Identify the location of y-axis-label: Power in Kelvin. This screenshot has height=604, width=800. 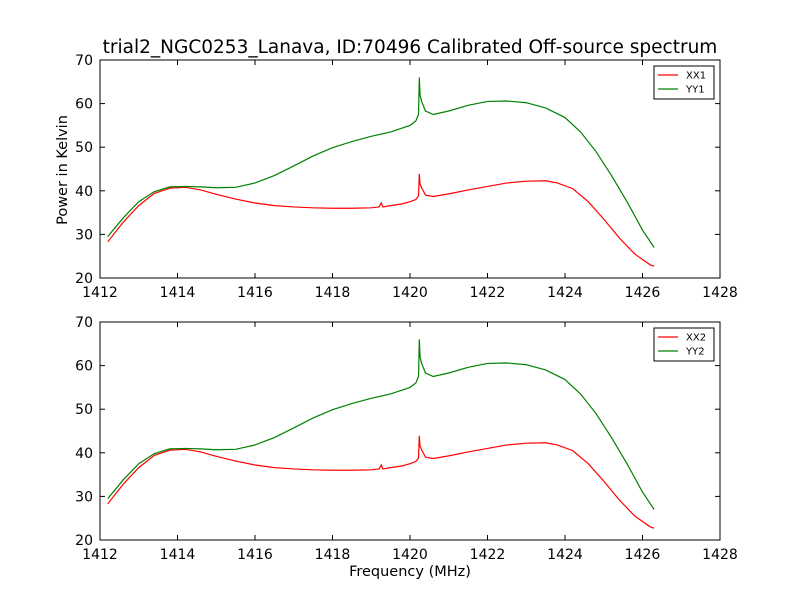
(63, 170).